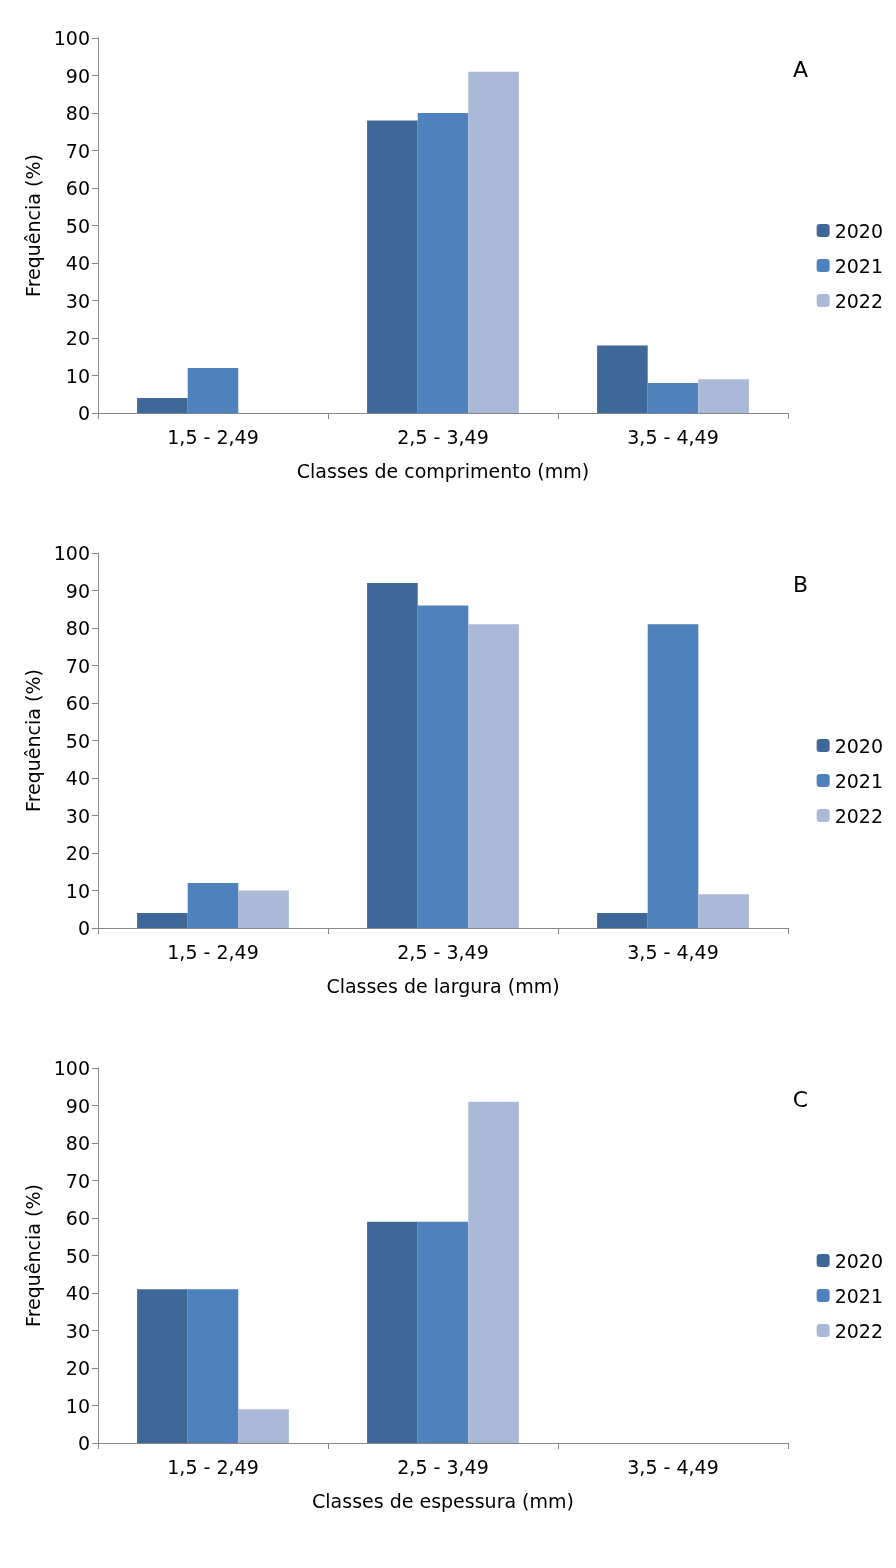  Describe the element at coordinates (443, 470) in the screenshot. I see `x-axis-title: Classes de comprimento (mm)` at that location.